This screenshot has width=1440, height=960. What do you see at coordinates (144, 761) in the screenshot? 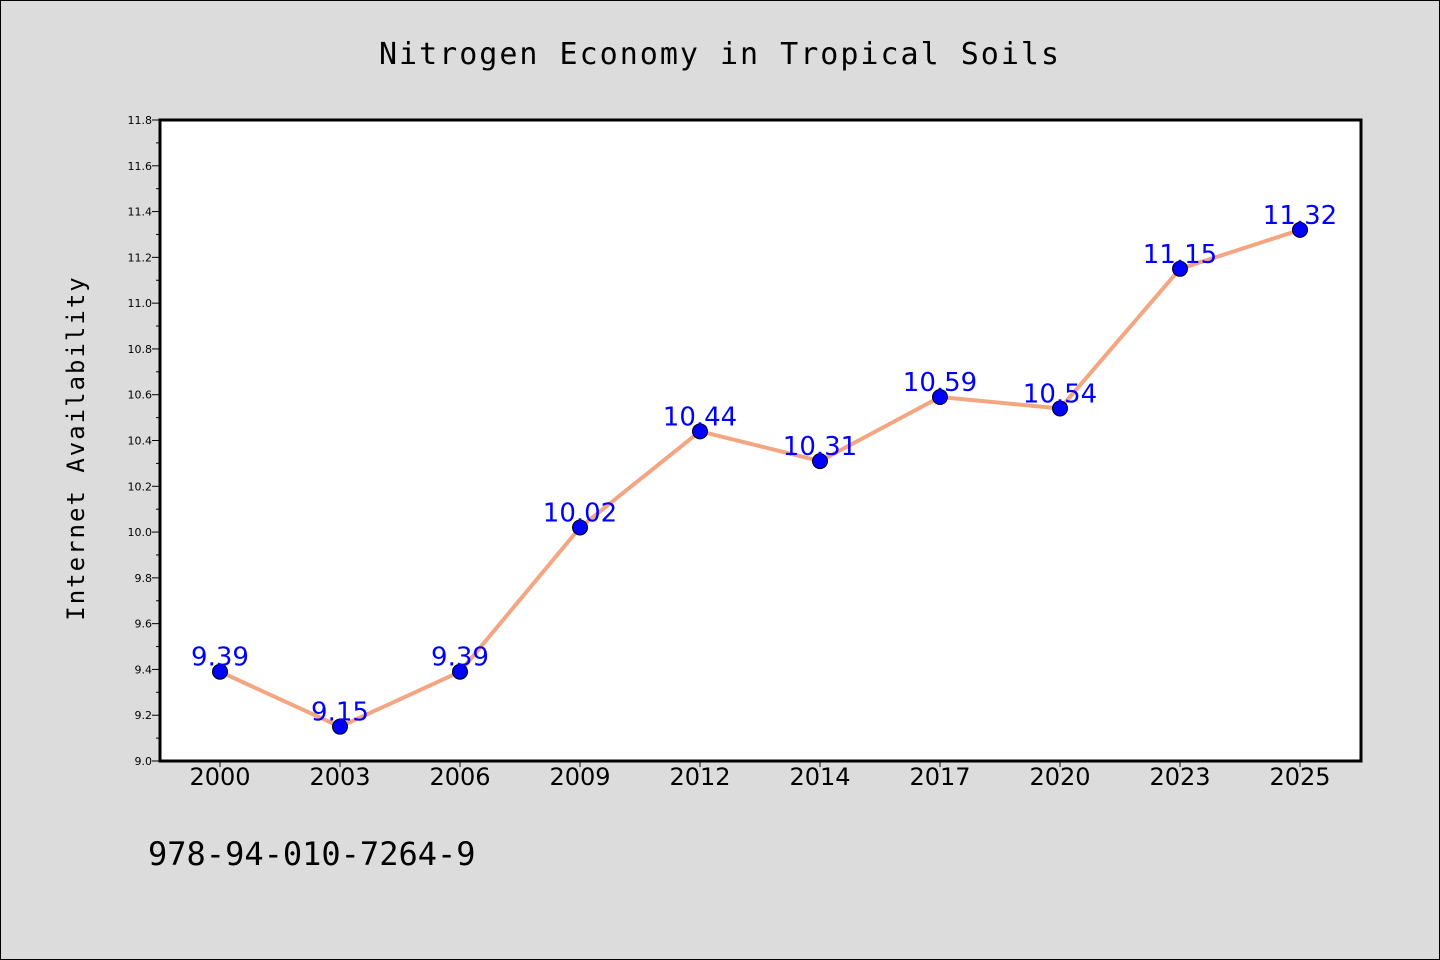
I see `y-tick-label: 9.0` at bounding box center [144, 761].